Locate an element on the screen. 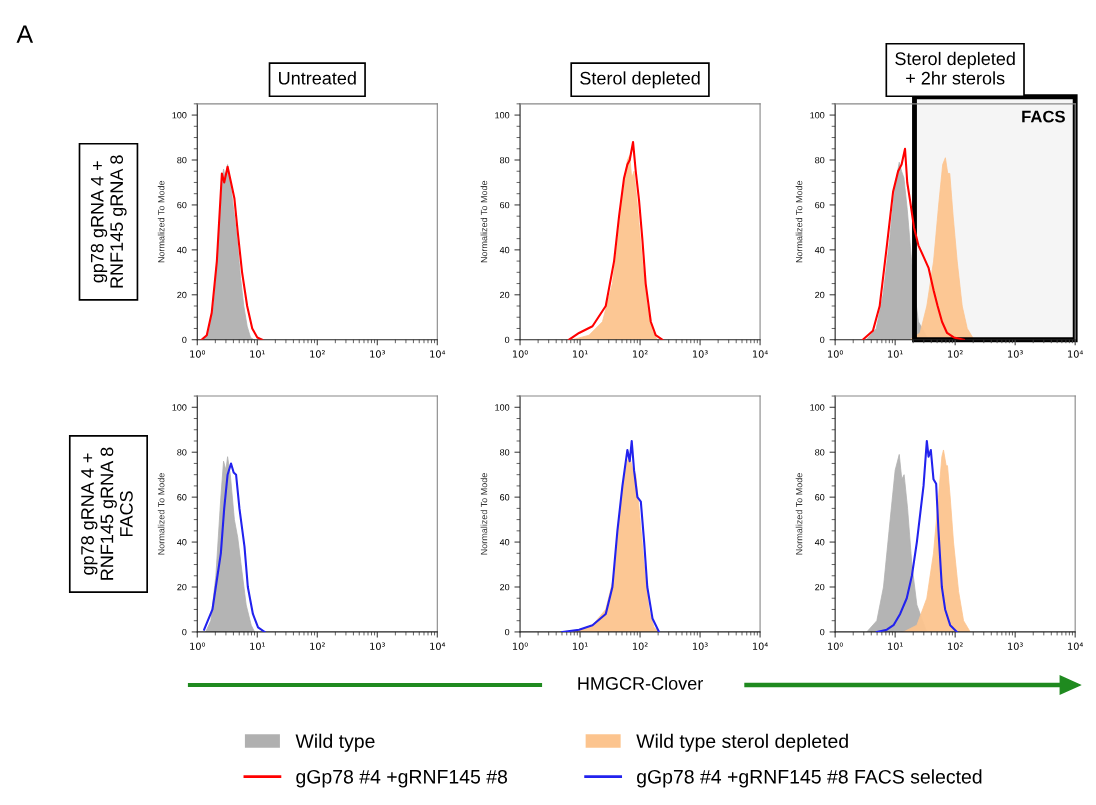  text: A is located at coordinates (25, 34).